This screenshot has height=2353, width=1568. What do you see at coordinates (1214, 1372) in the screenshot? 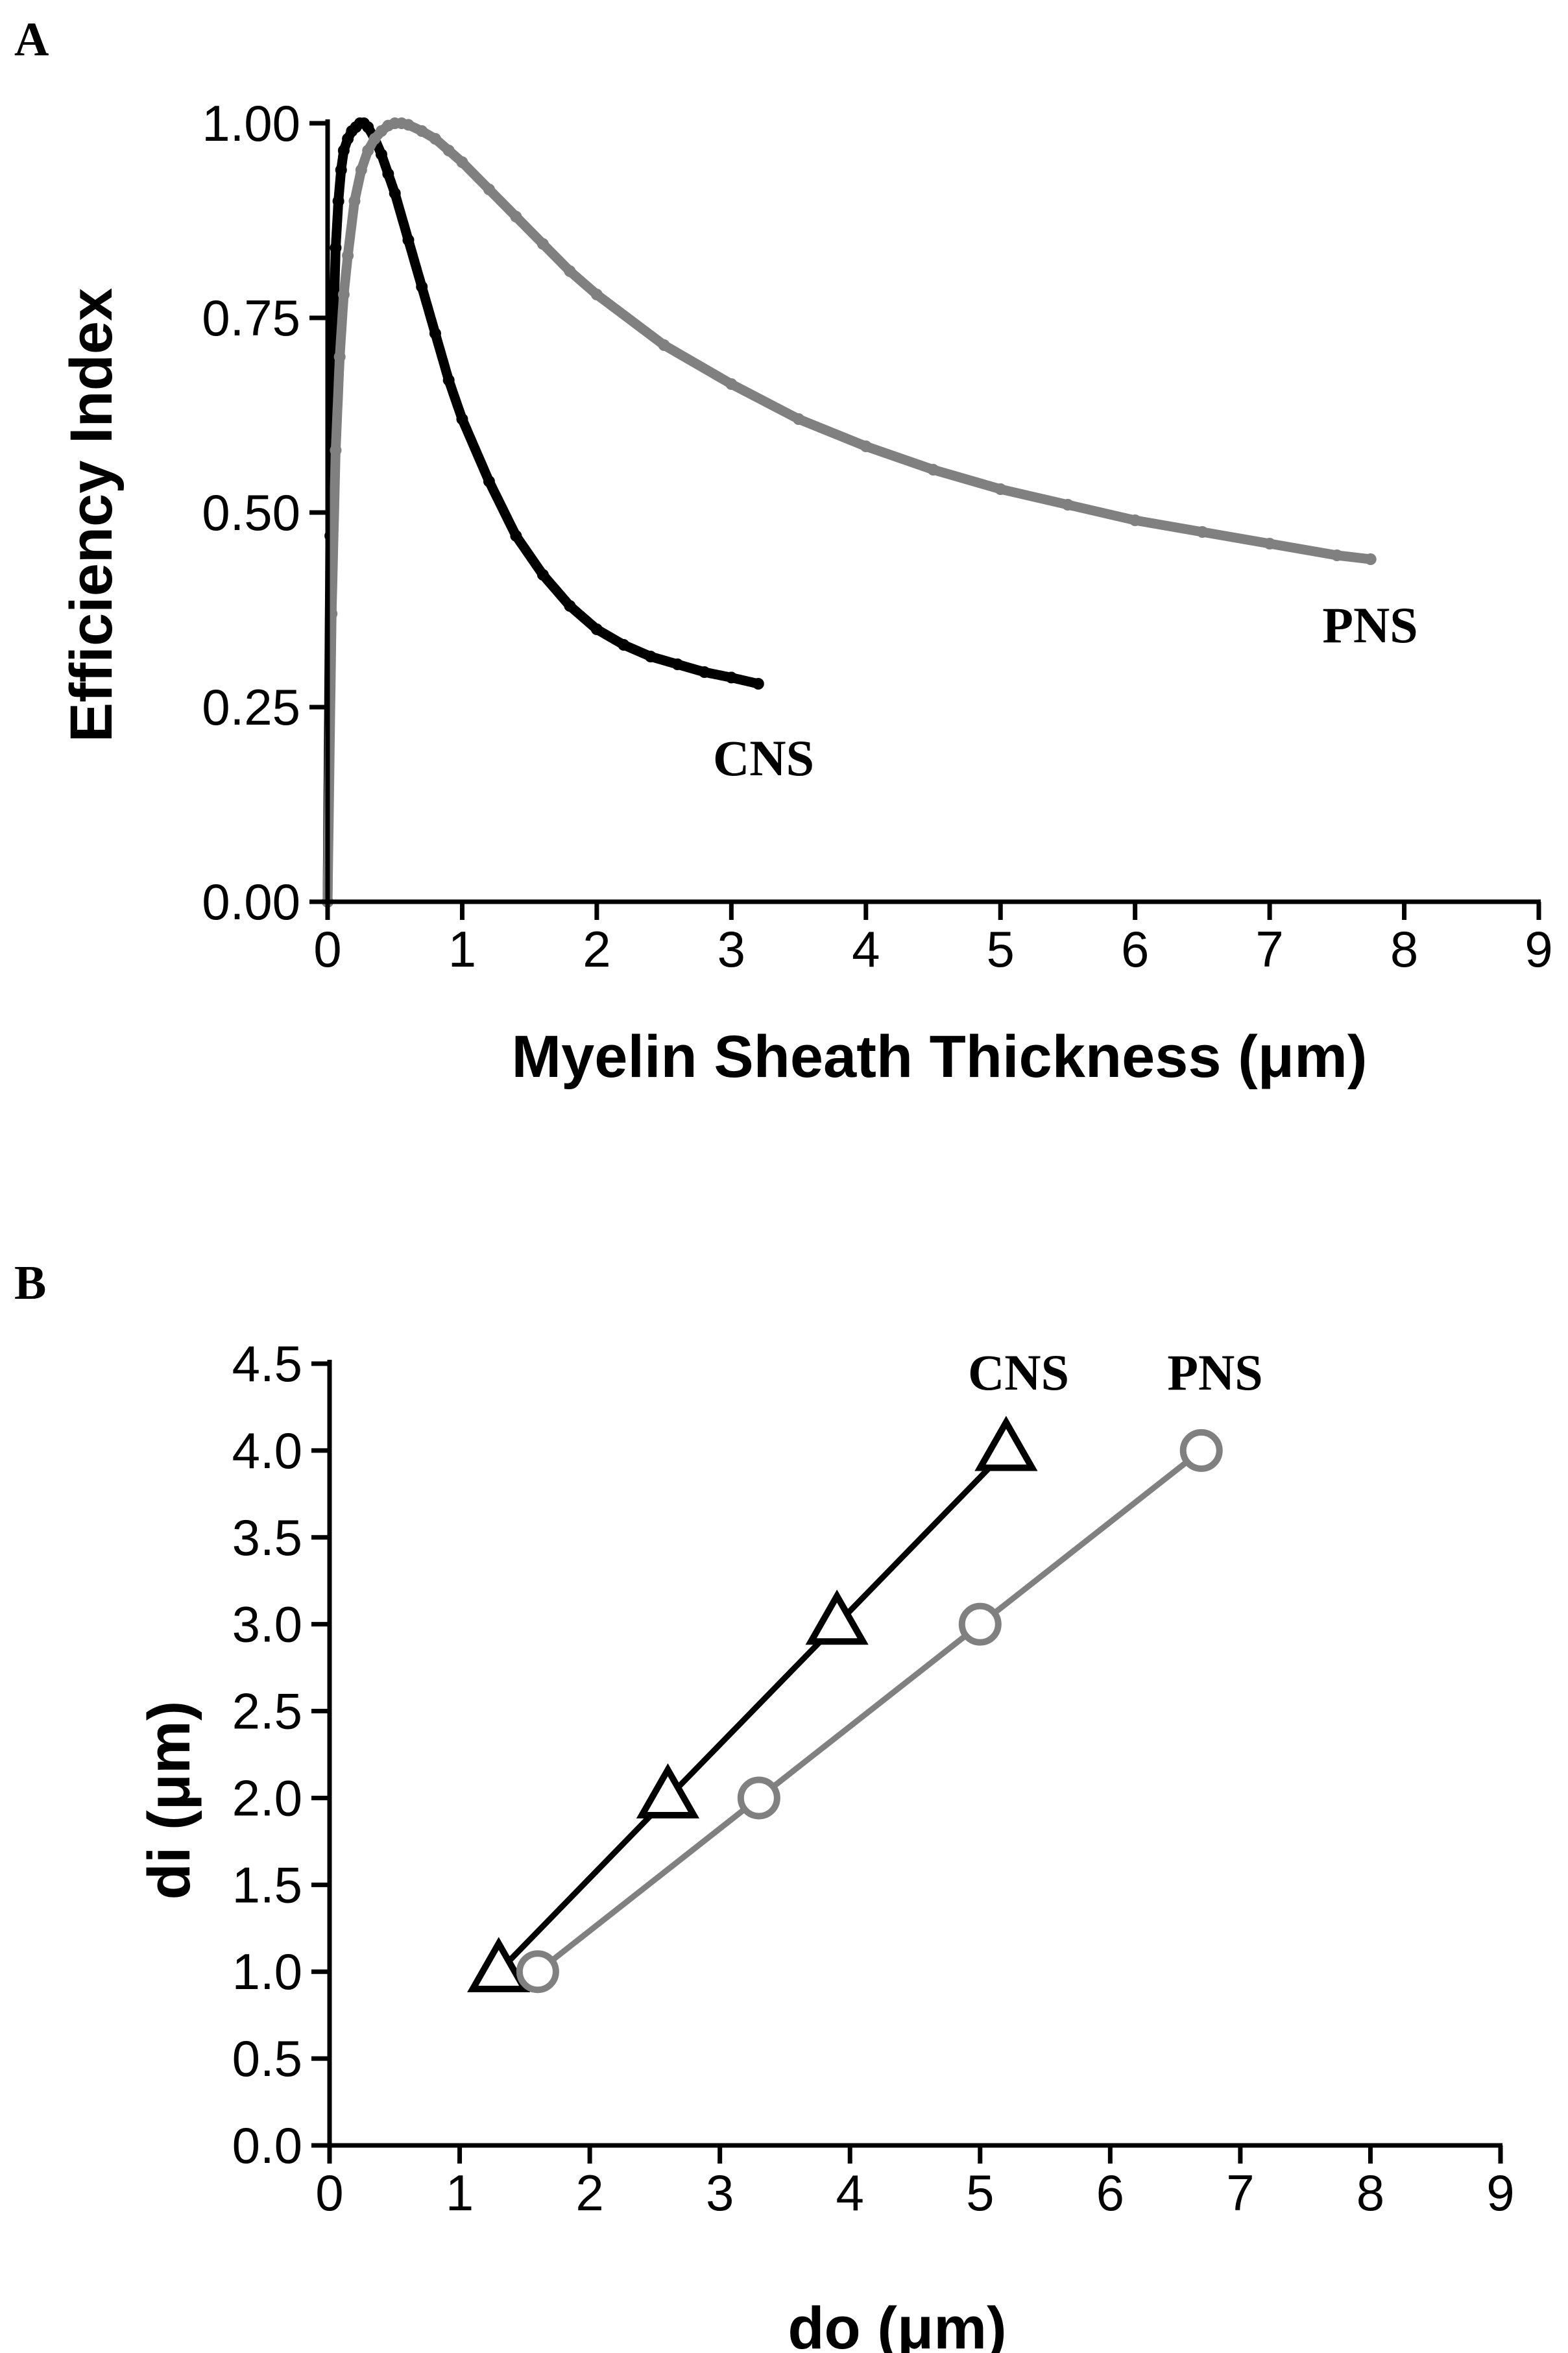
I see `panel-b-pns-label: PNS` at bounding box center [1214, 1372].